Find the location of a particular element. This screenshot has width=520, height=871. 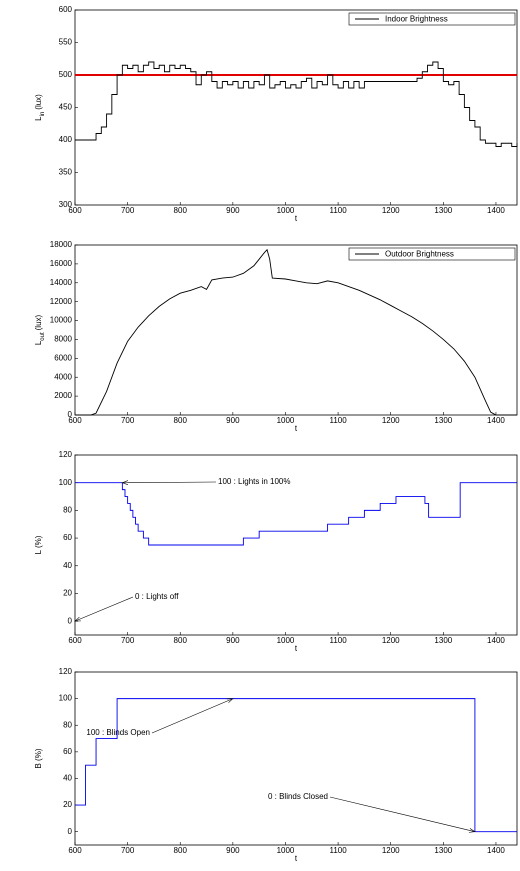

y-label-sub: in is located at coordinates (43, 114).